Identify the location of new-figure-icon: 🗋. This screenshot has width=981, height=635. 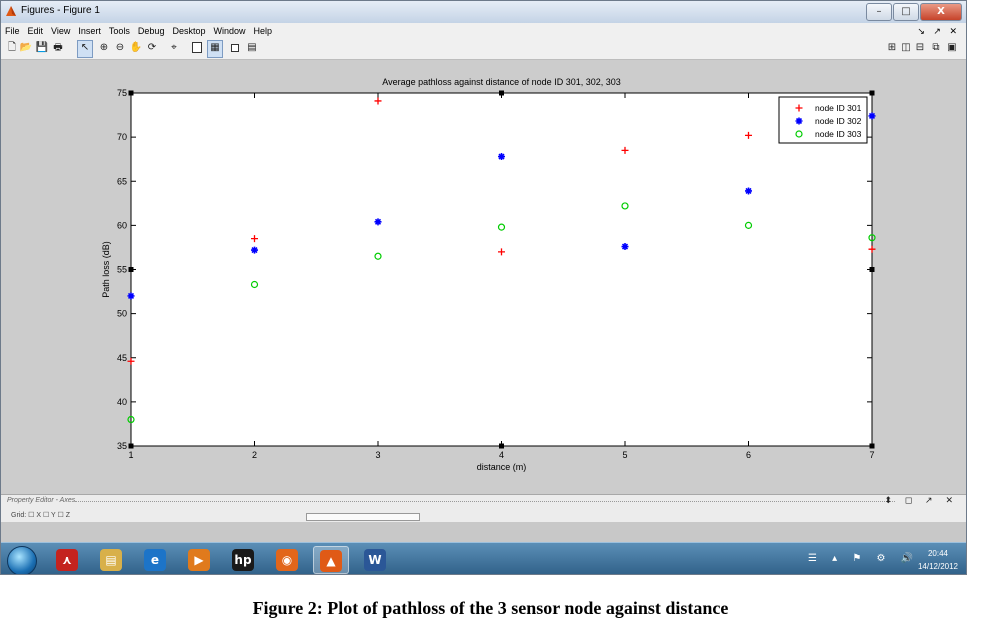
(12, 47).